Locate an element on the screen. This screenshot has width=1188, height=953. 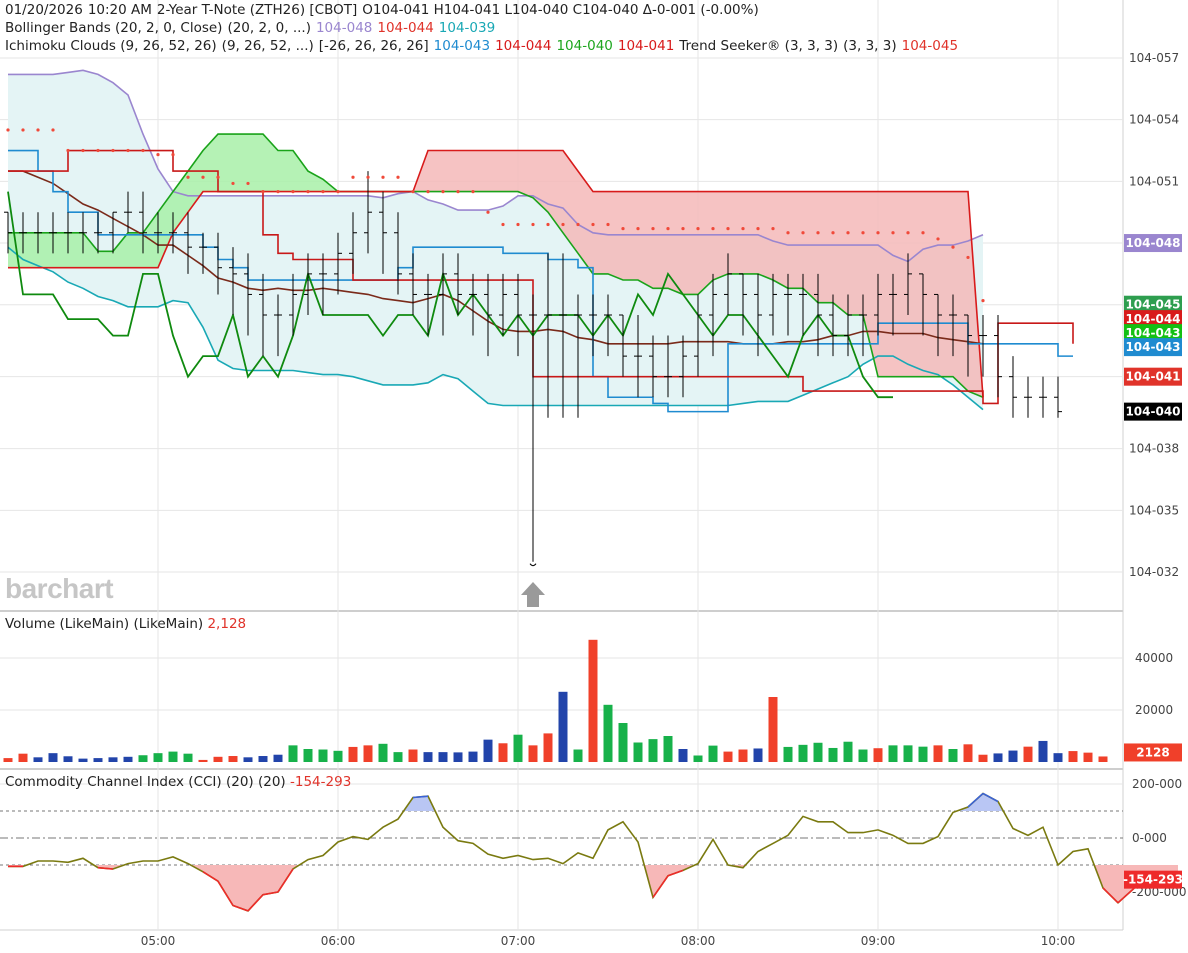
cci-line is located at coordinates (593, 852).